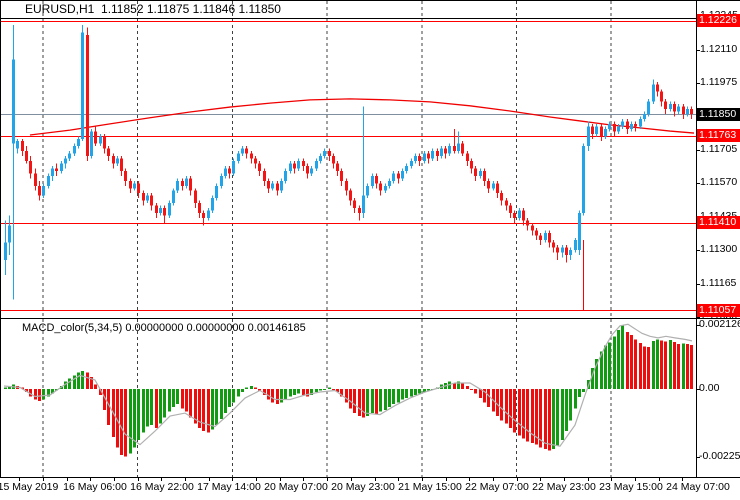 This screenshot has width=740, height=500. Describe the element at coordinates (95, 487) in the screenshot. I see `time-axis-label: 16 May 06:00` at that location.